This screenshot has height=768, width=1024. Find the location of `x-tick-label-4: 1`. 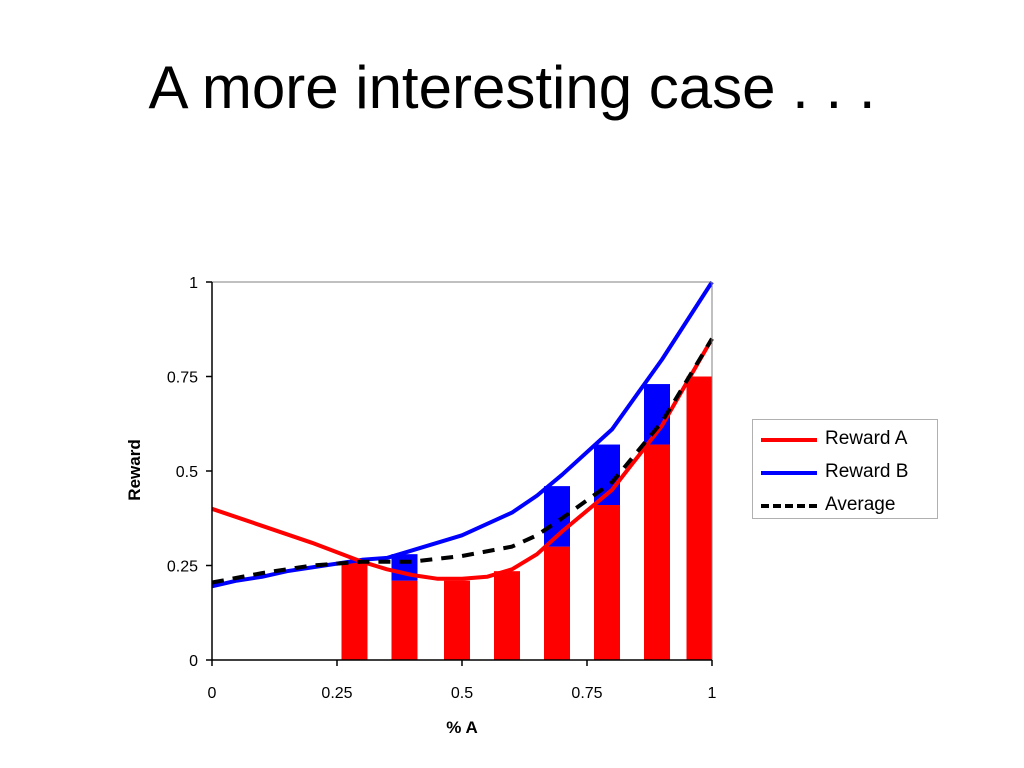

x-tick-label-4: 1 is located at coordinates (712, 693).